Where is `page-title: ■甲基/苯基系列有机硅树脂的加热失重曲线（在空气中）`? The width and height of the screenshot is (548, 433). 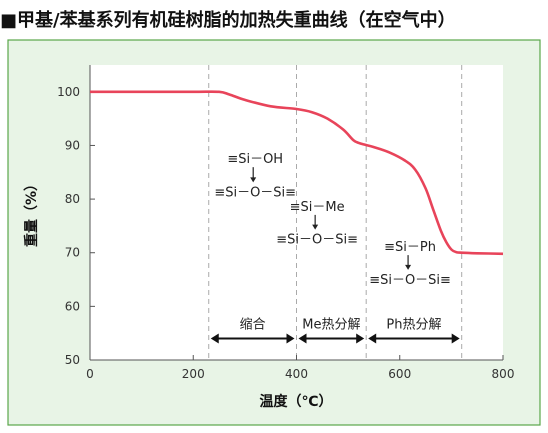
page-title: ■甲基/苯基系列有机硅树脂的加热失重曲线（在空气中） is located at coordinates (228, 20).